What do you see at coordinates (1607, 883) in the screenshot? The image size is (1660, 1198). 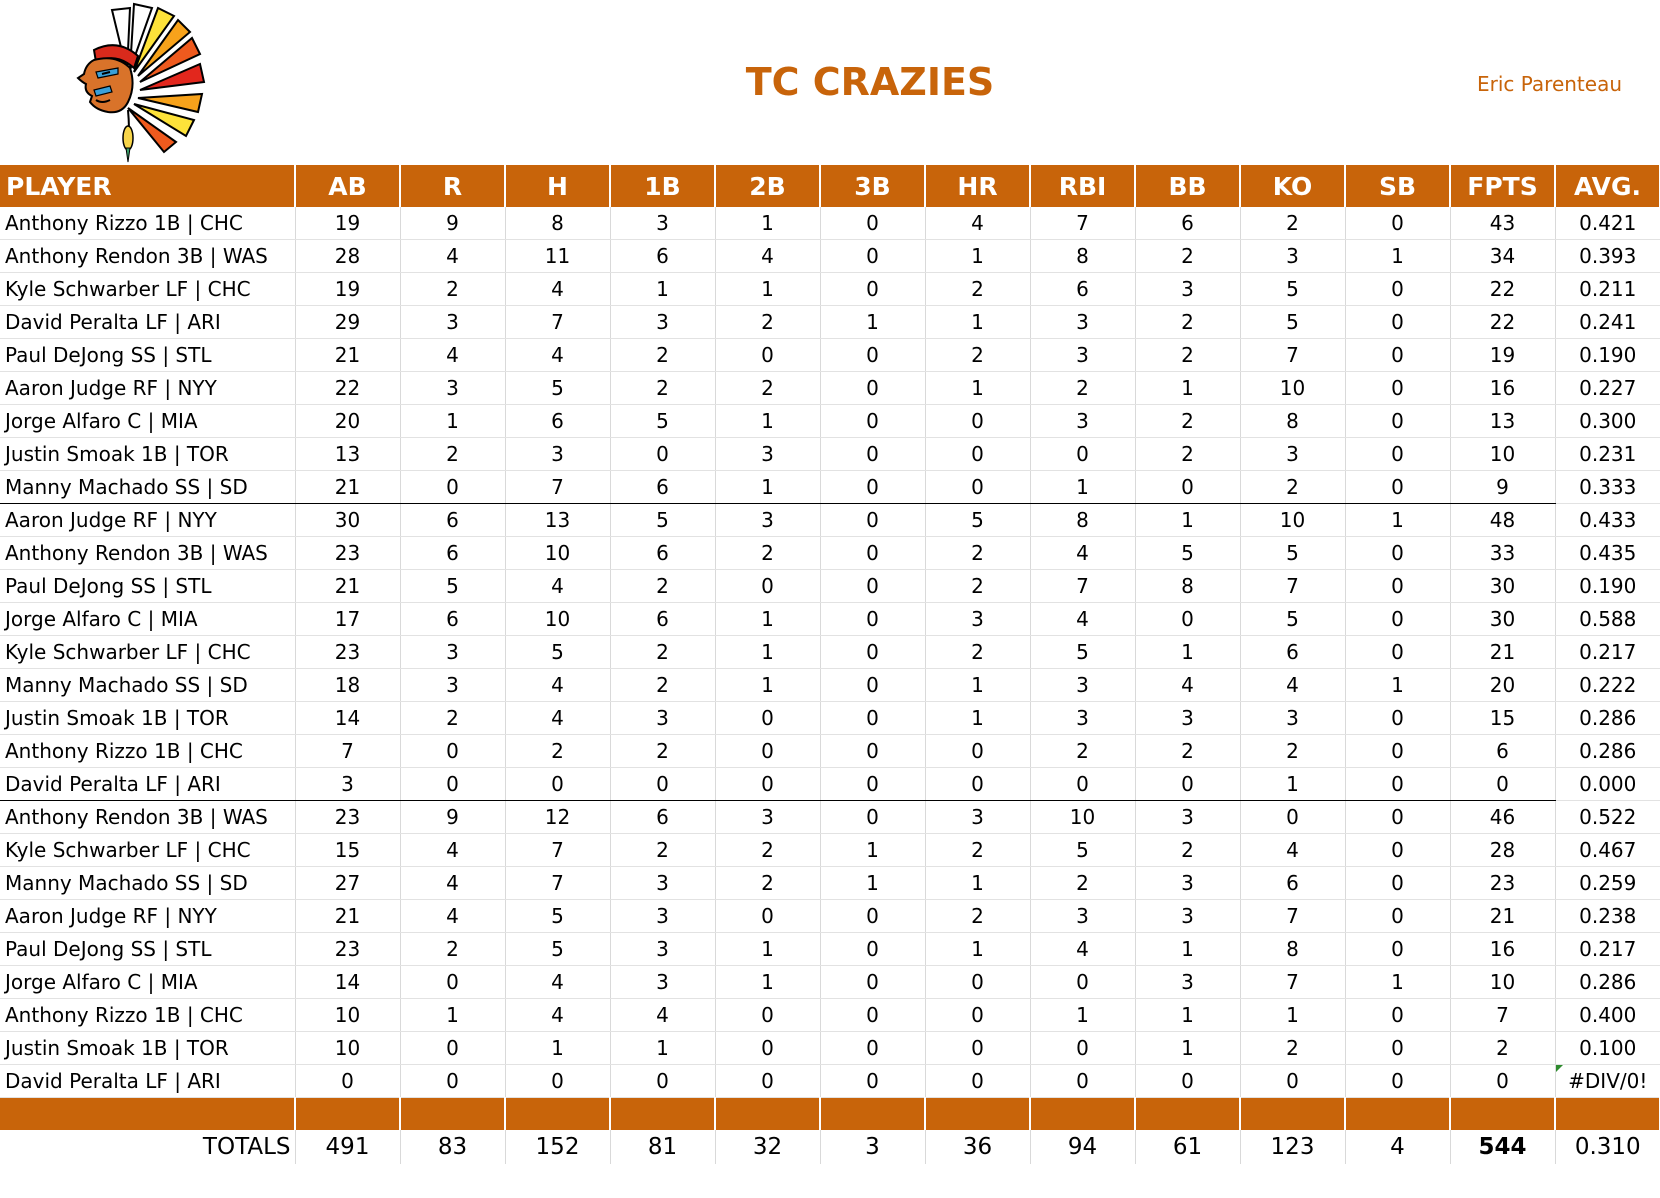 I see `avg-cell: 0.259` at bounding box center [1607, 883].